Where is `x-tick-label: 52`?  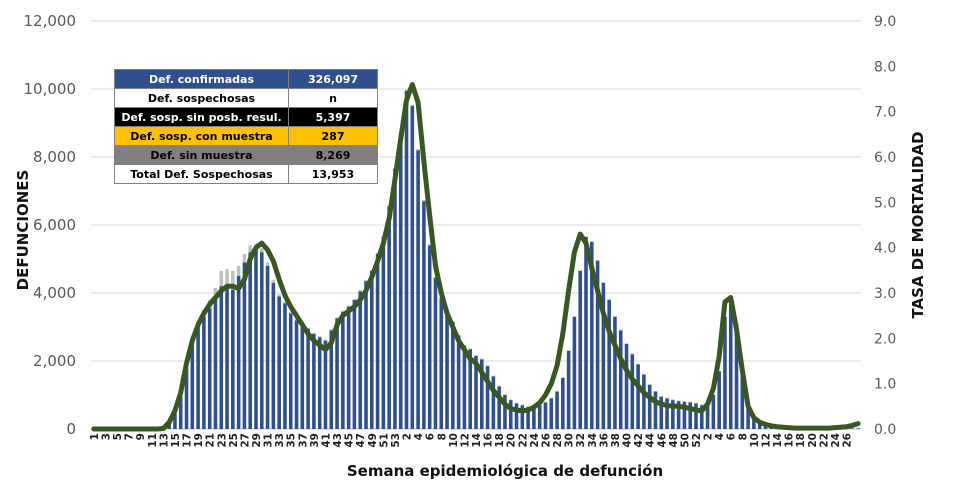
x-tick-label: 52 is located at coordinates (697, 440).